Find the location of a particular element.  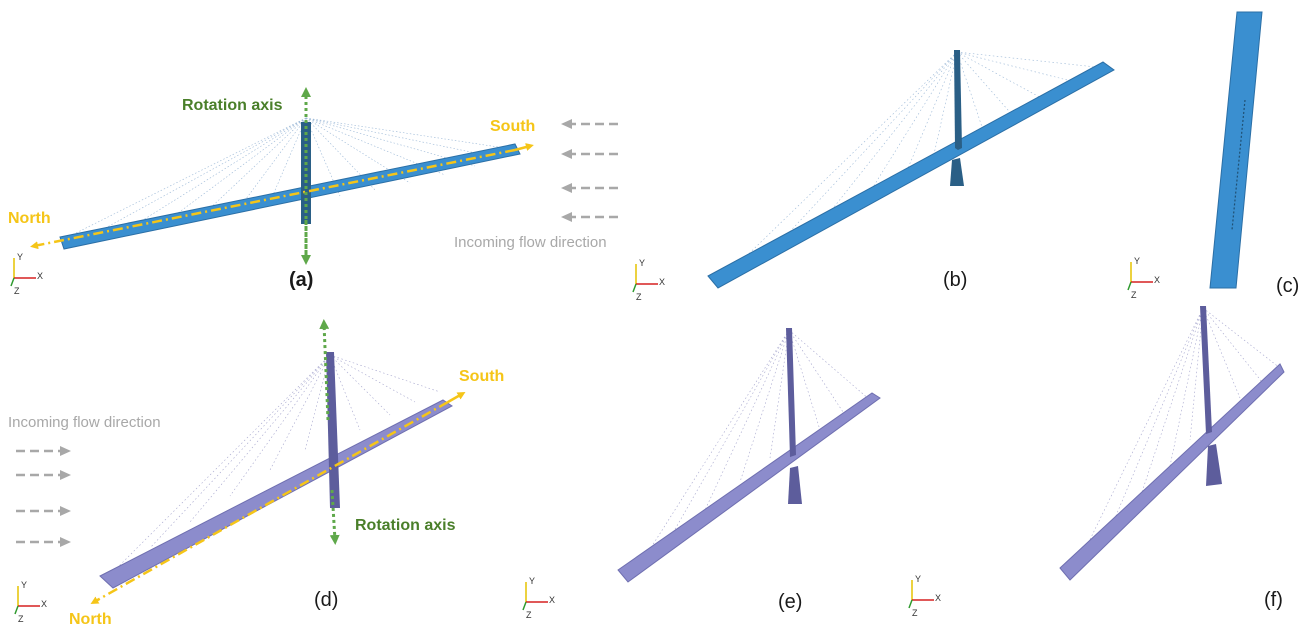

panel-label-b: (b) is located at coordinates (955, 280).